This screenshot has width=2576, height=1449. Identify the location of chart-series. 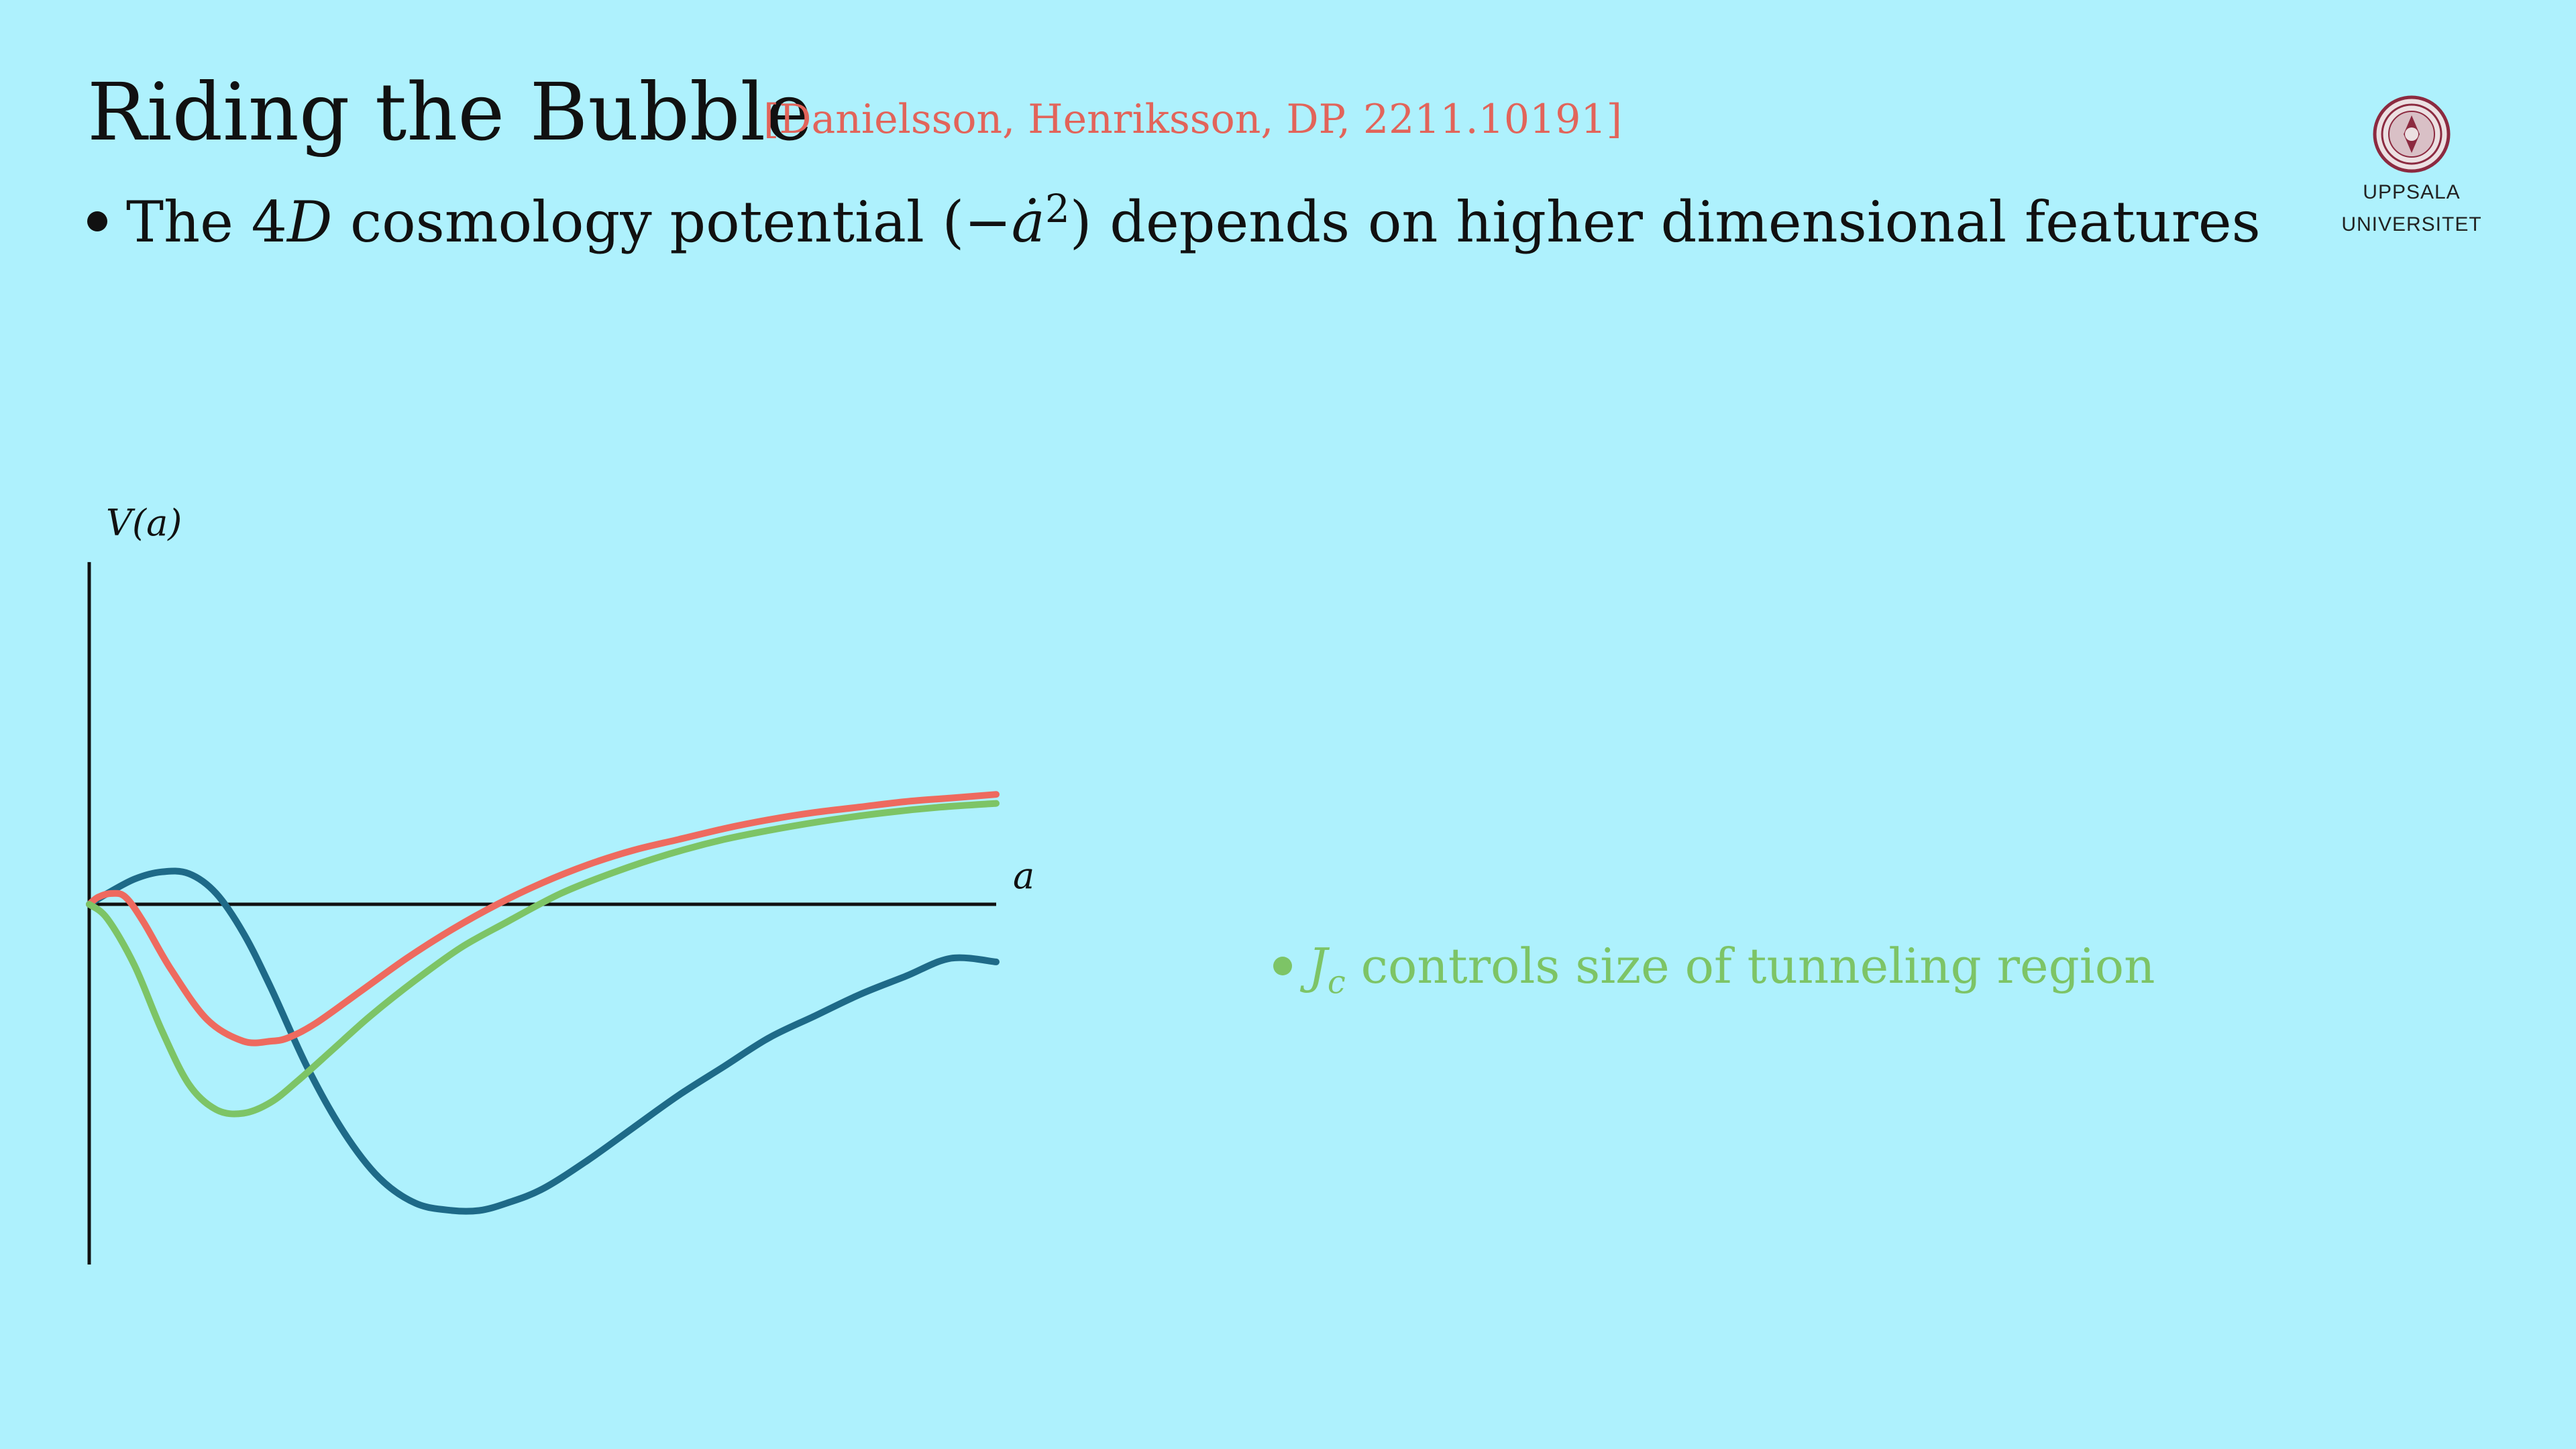
(543, 1003).